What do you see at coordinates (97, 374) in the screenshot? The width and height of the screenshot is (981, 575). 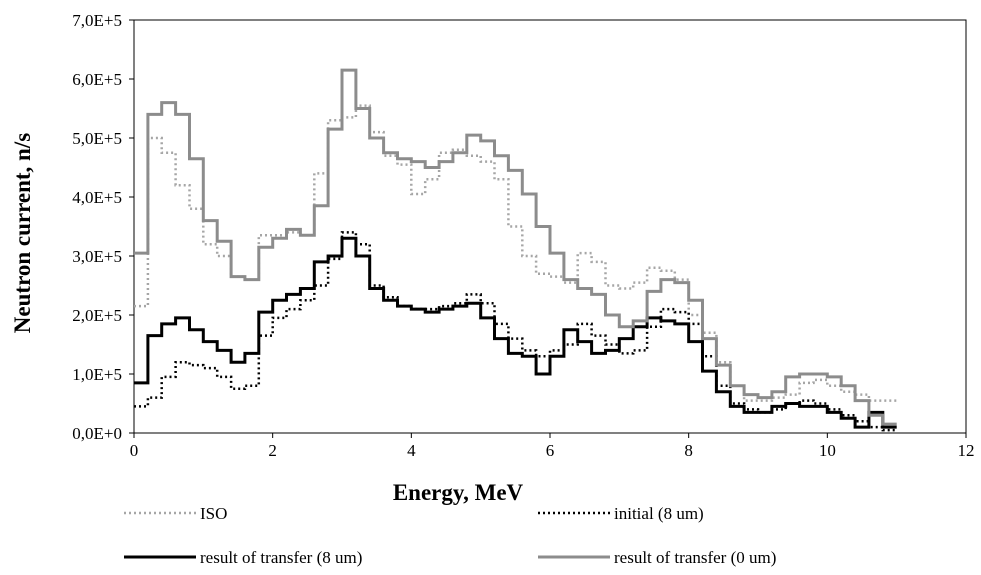 I see `y-tick-label: 1,0E+5` at bounding box center [97, 374].